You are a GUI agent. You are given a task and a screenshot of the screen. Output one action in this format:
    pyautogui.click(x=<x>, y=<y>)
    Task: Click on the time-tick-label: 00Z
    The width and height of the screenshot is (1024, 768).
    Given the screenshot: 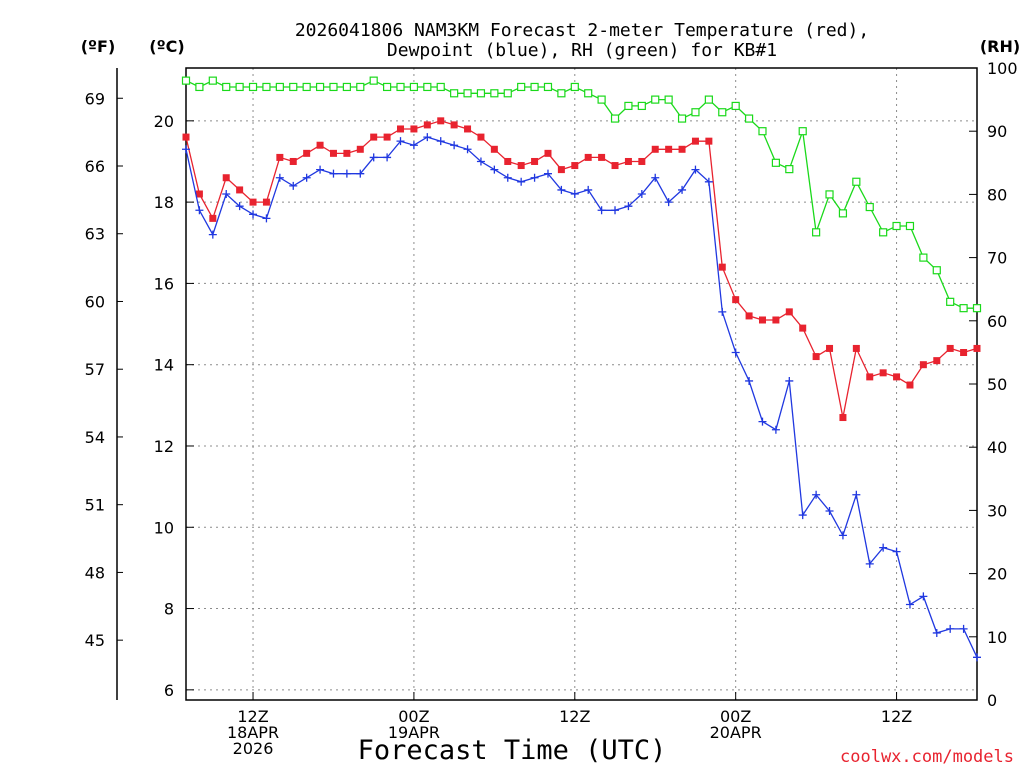 What is the action you would take?
    pyautogui.click(x=735, y=716)
    